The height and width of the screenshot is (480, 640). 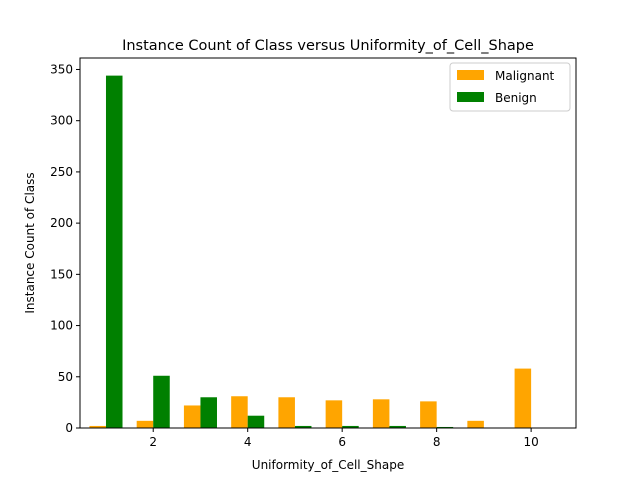 I want to click on x-axis-label: Uniformity_of_Cell_Shape, so click(x=328, y=465).